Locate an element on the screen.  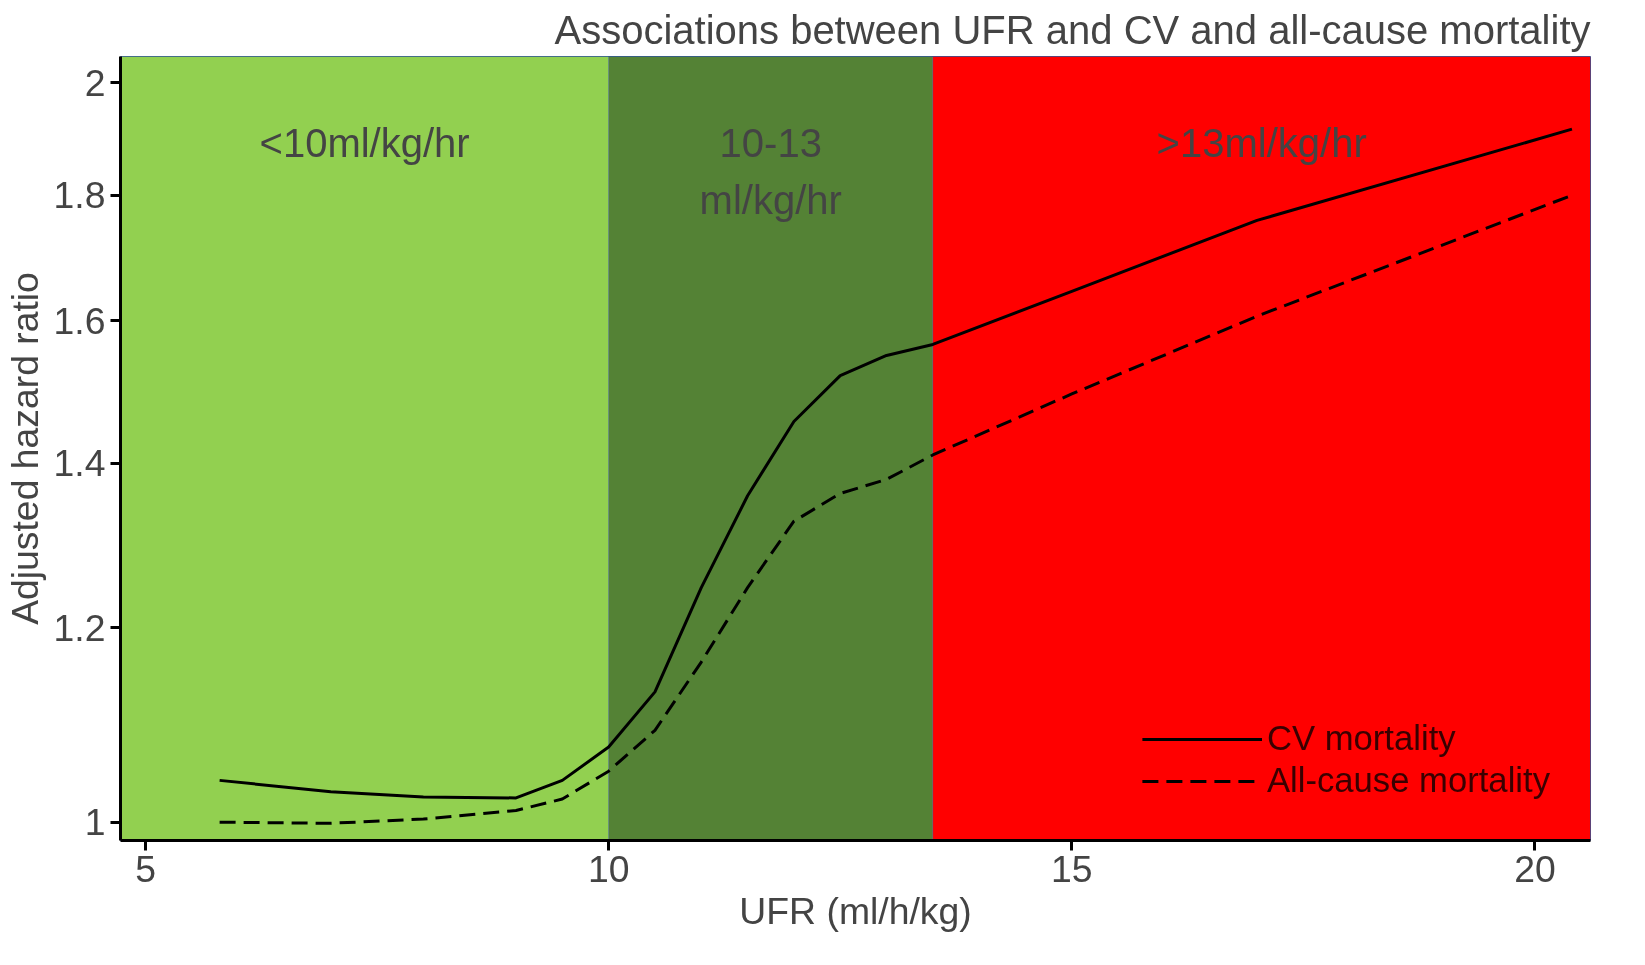
x-tick-label: 20 is located at coordinates (1535, 868).